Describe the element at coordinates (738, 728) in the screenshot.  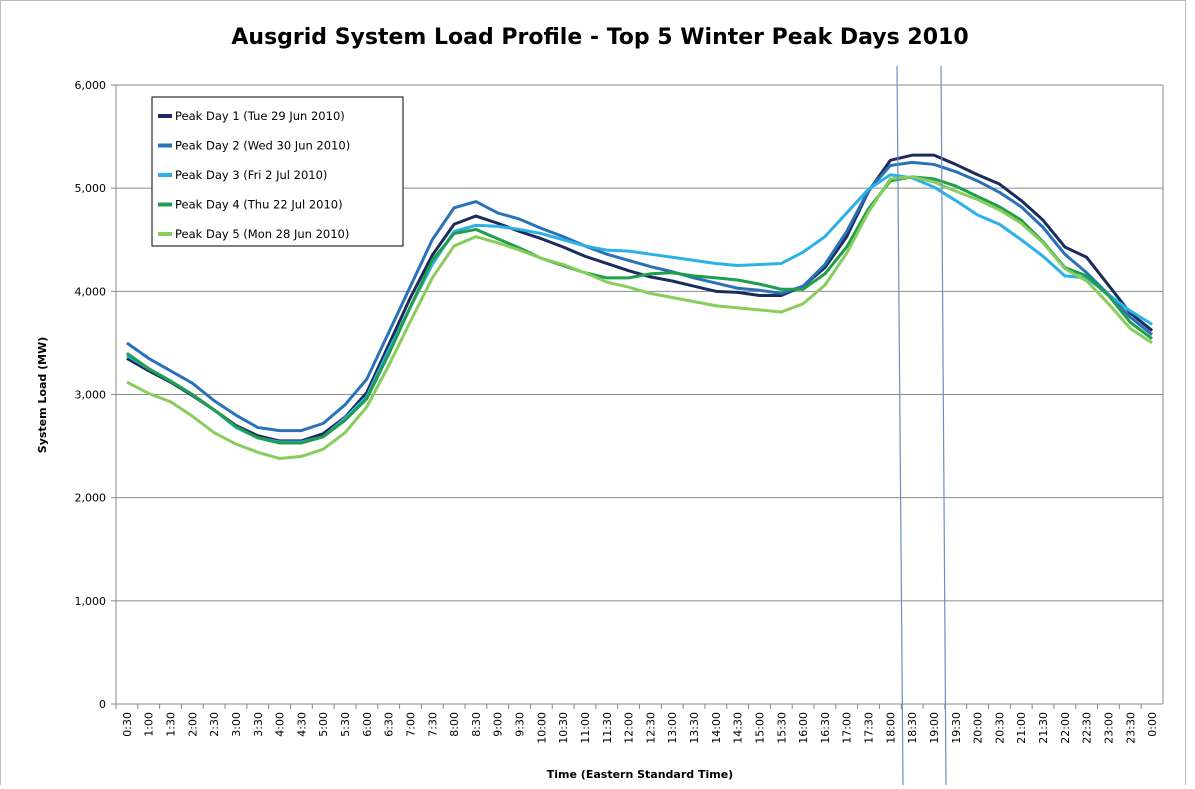
I see `x-tick-label: 14:30` at that location.